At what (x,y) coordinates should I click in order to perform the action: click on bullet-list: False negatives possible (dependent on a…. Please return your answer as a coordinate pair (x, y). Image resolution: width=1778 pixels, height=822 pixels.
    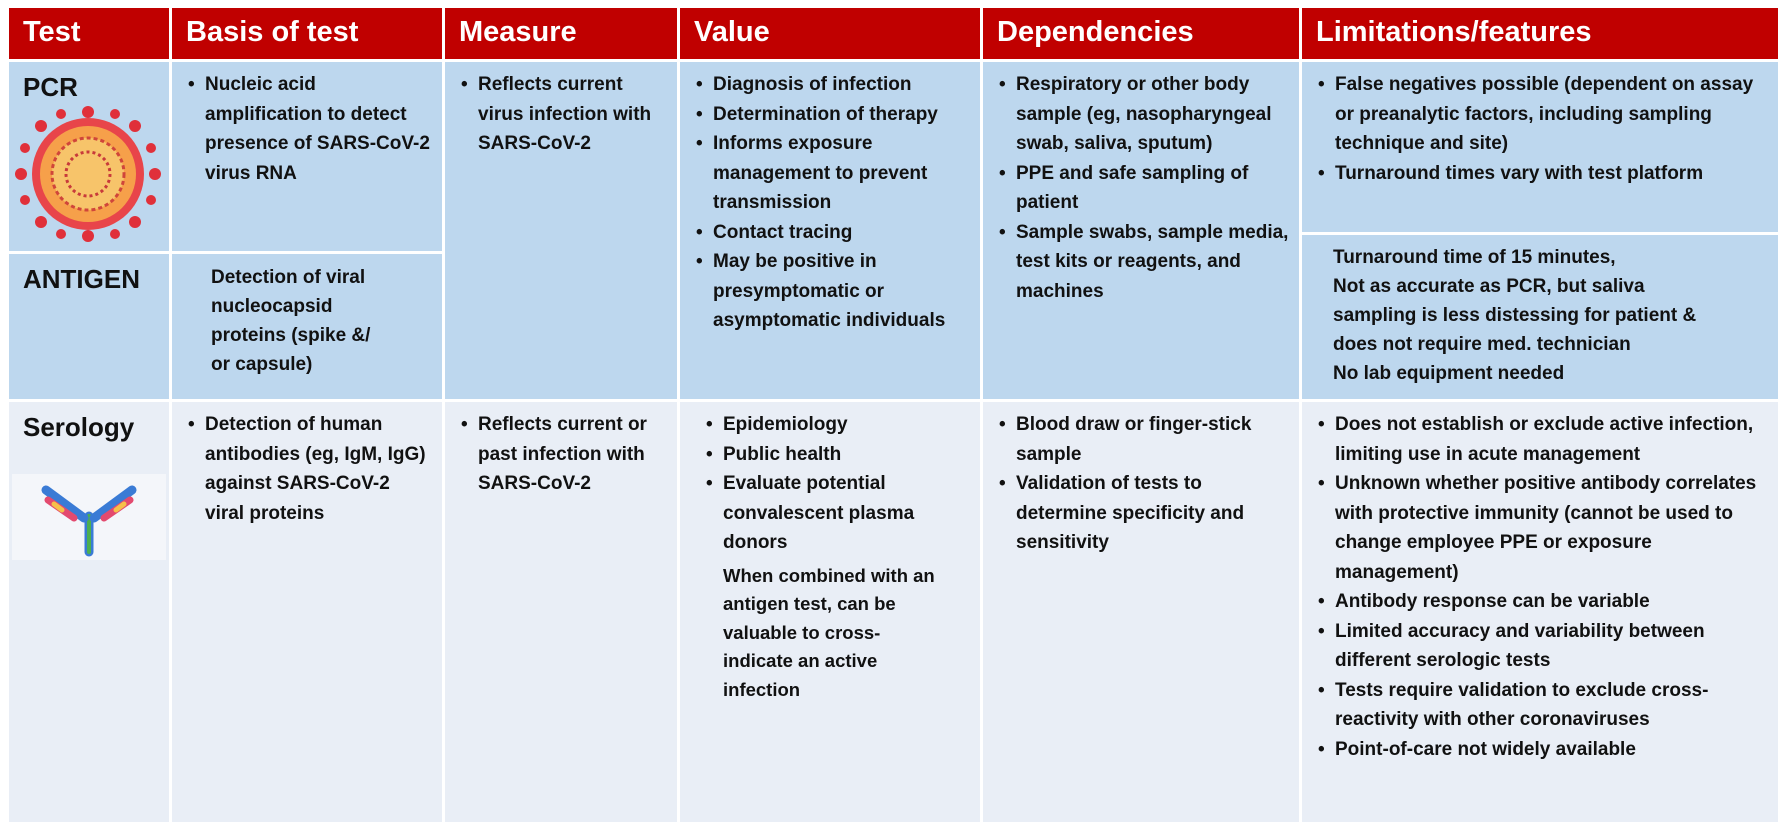
    Looking at the image, I should click on (1543, 129).